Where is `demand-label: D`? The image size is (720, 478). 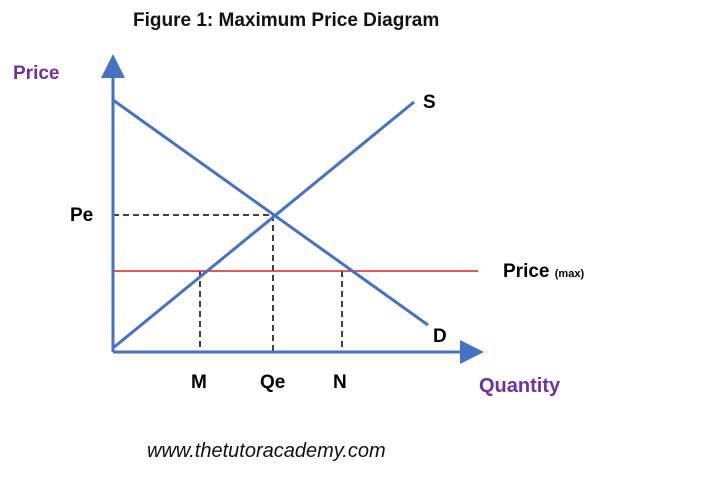
demand-label: D is located at coordinates (440, 336).